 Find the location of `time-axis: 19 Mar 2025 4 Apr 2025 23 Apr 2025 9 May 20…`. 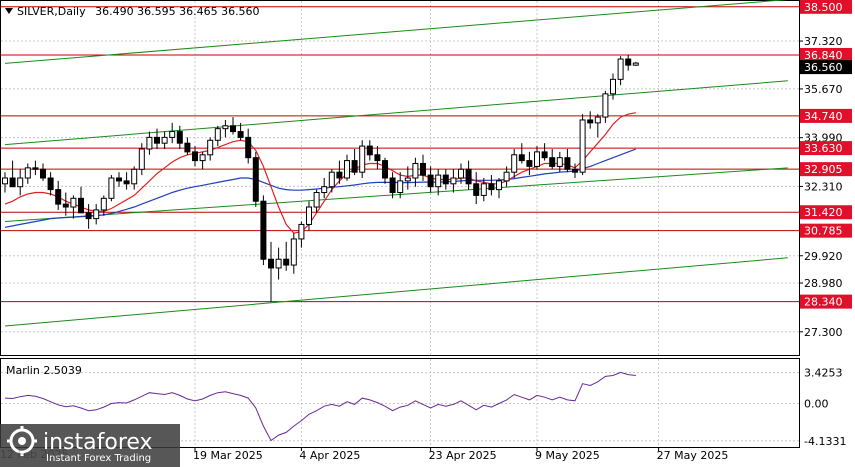

time-axis: 19 Mar 2025 4 Apr 2025 23 Apr 2025 9 May 20… is located at coordinates (460, 454).